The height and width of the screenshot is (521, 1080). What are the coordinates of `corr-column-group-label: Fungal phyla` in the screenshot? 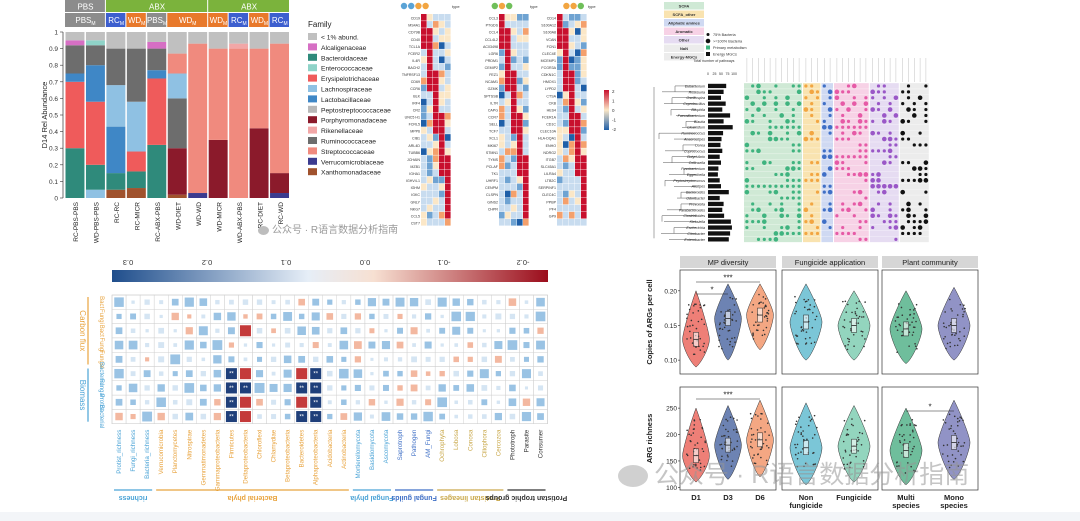 It's located at (371, 497).